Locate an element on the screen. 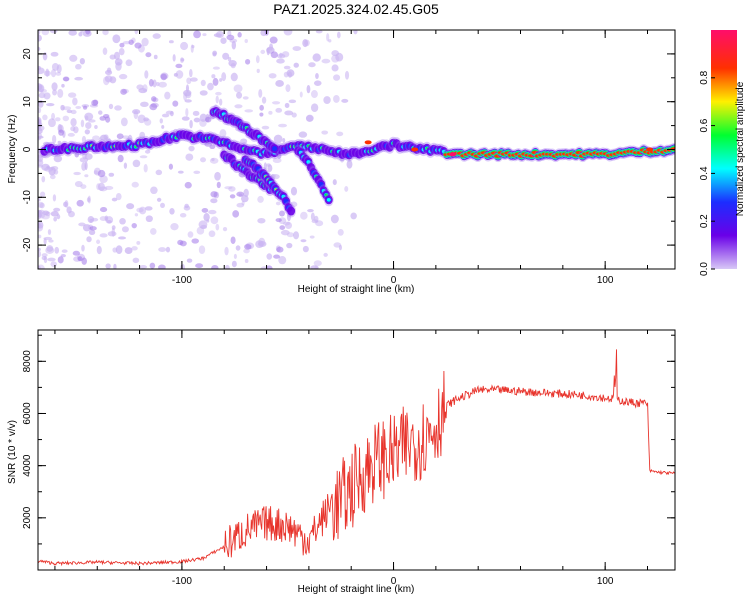 The image size is (750, 600). colorbar-tick-label: 0.8 is located at coordinates (704, 77).